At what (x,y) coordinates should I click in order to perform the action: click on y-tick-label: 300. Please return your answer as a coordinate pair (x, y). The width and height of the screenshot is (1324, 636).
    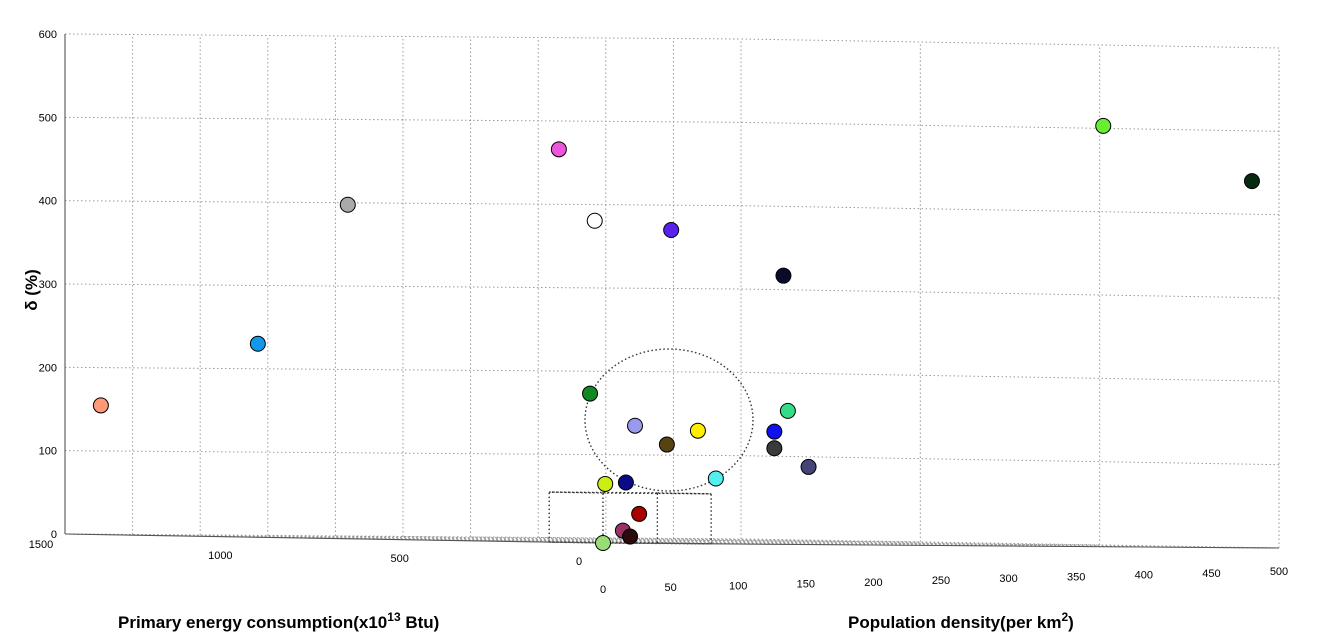
    Looking at the image, I should click on (1008, 579).